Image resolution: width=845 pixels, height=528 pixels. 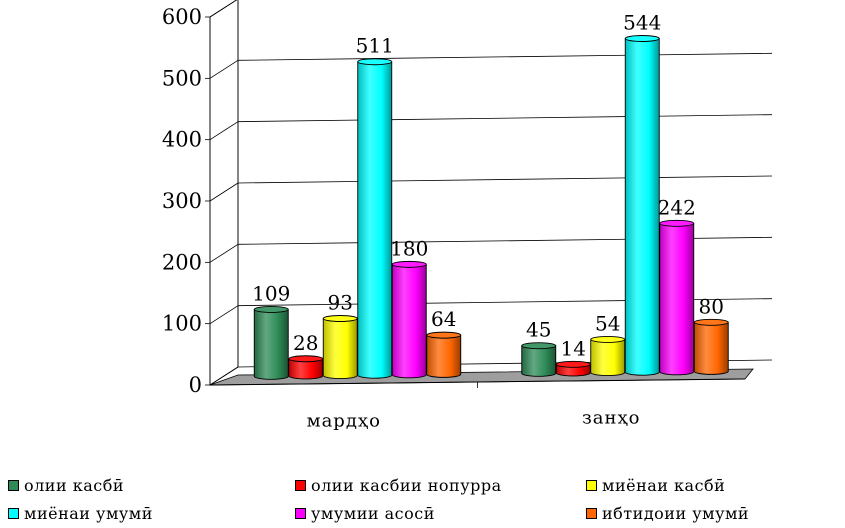 What do you see at coordinates (195, 385) in the screenshot?
I see `y-tick-label: 0` at bounding box center [195, 385].